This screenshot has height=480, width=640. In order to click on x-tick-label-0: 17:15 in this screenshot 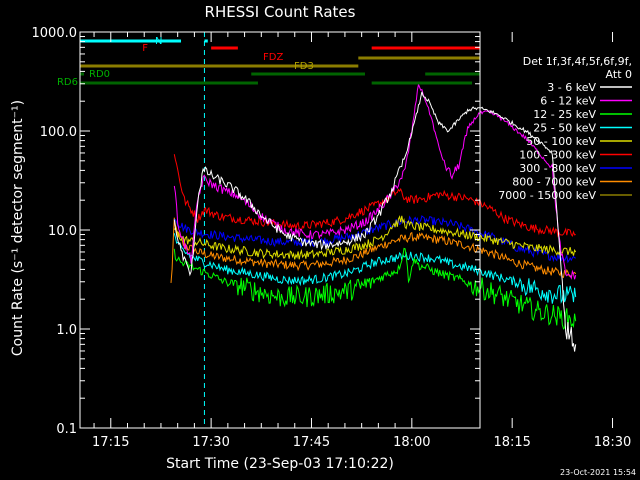, I will do `click(110, 442)`.